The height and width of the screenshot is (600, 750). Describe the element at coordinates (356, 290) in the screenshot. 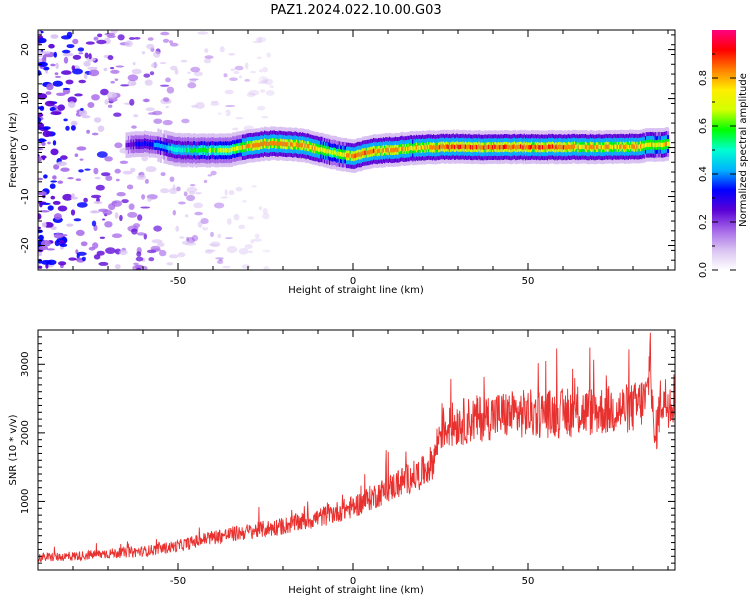

I see `spectrogram-xlabel: Height of straight line (km)` at that location.